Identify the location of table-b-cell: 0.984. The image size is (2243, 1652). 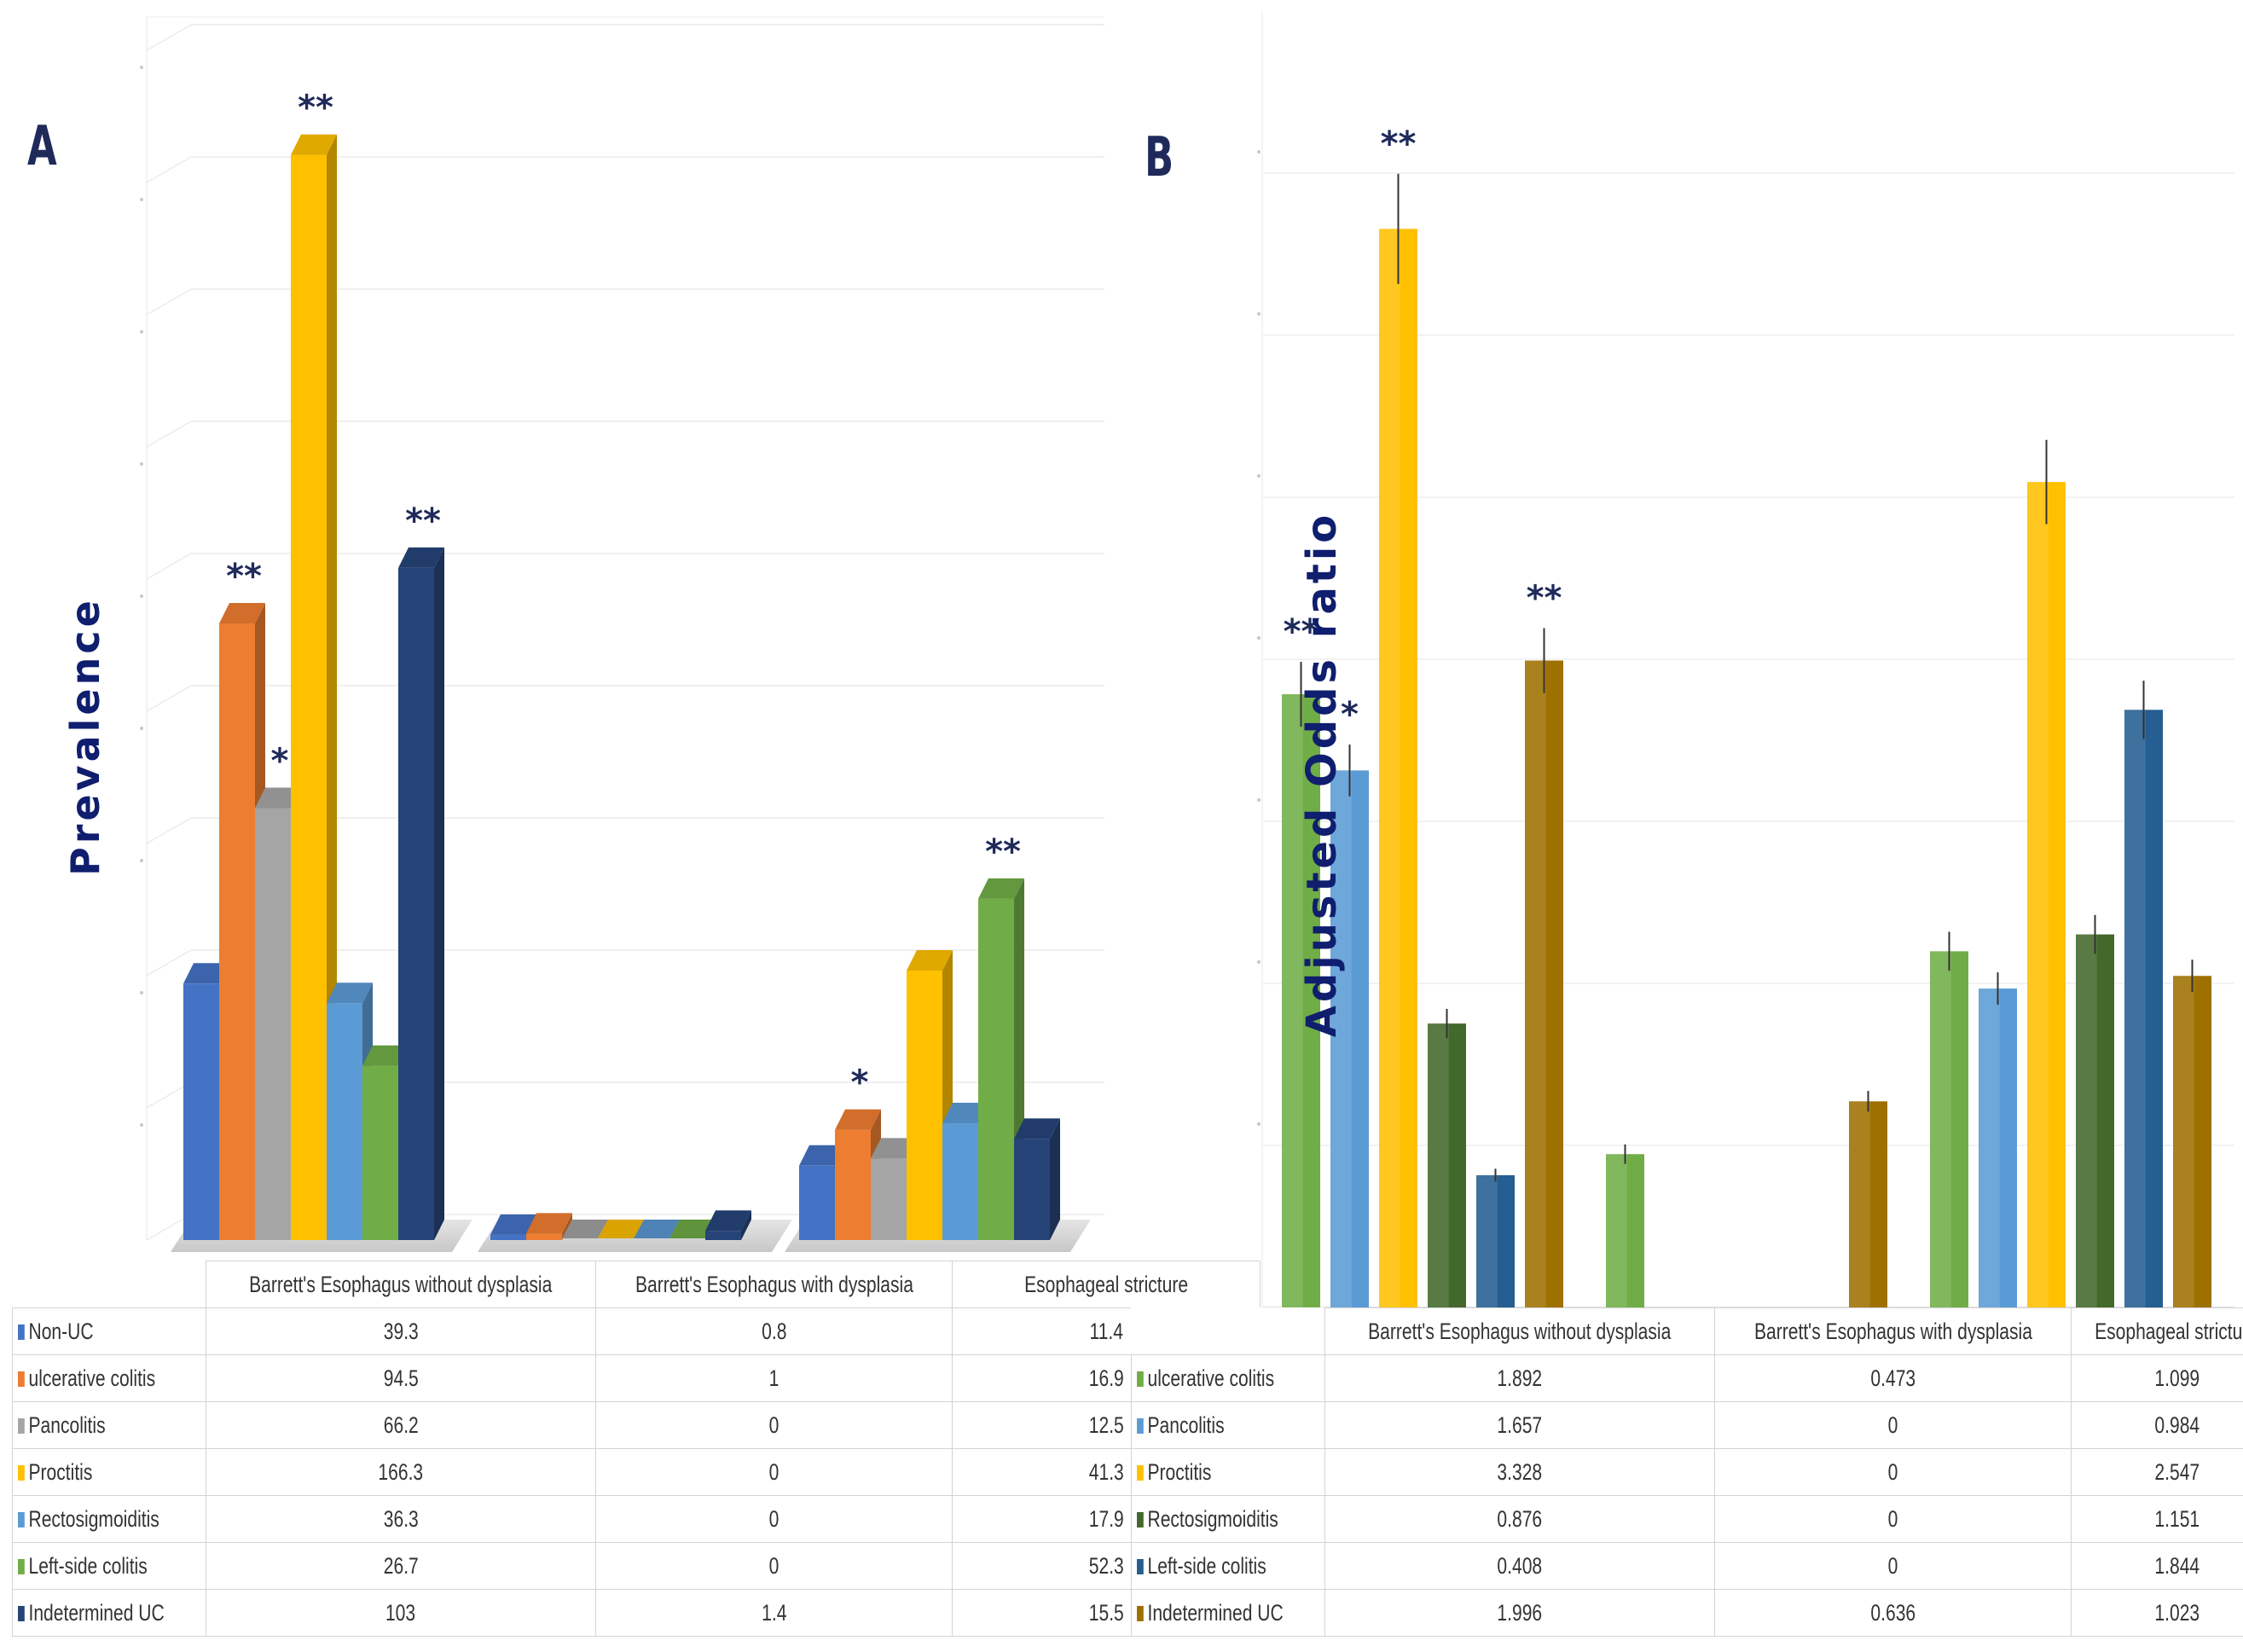
(2157, 1425).